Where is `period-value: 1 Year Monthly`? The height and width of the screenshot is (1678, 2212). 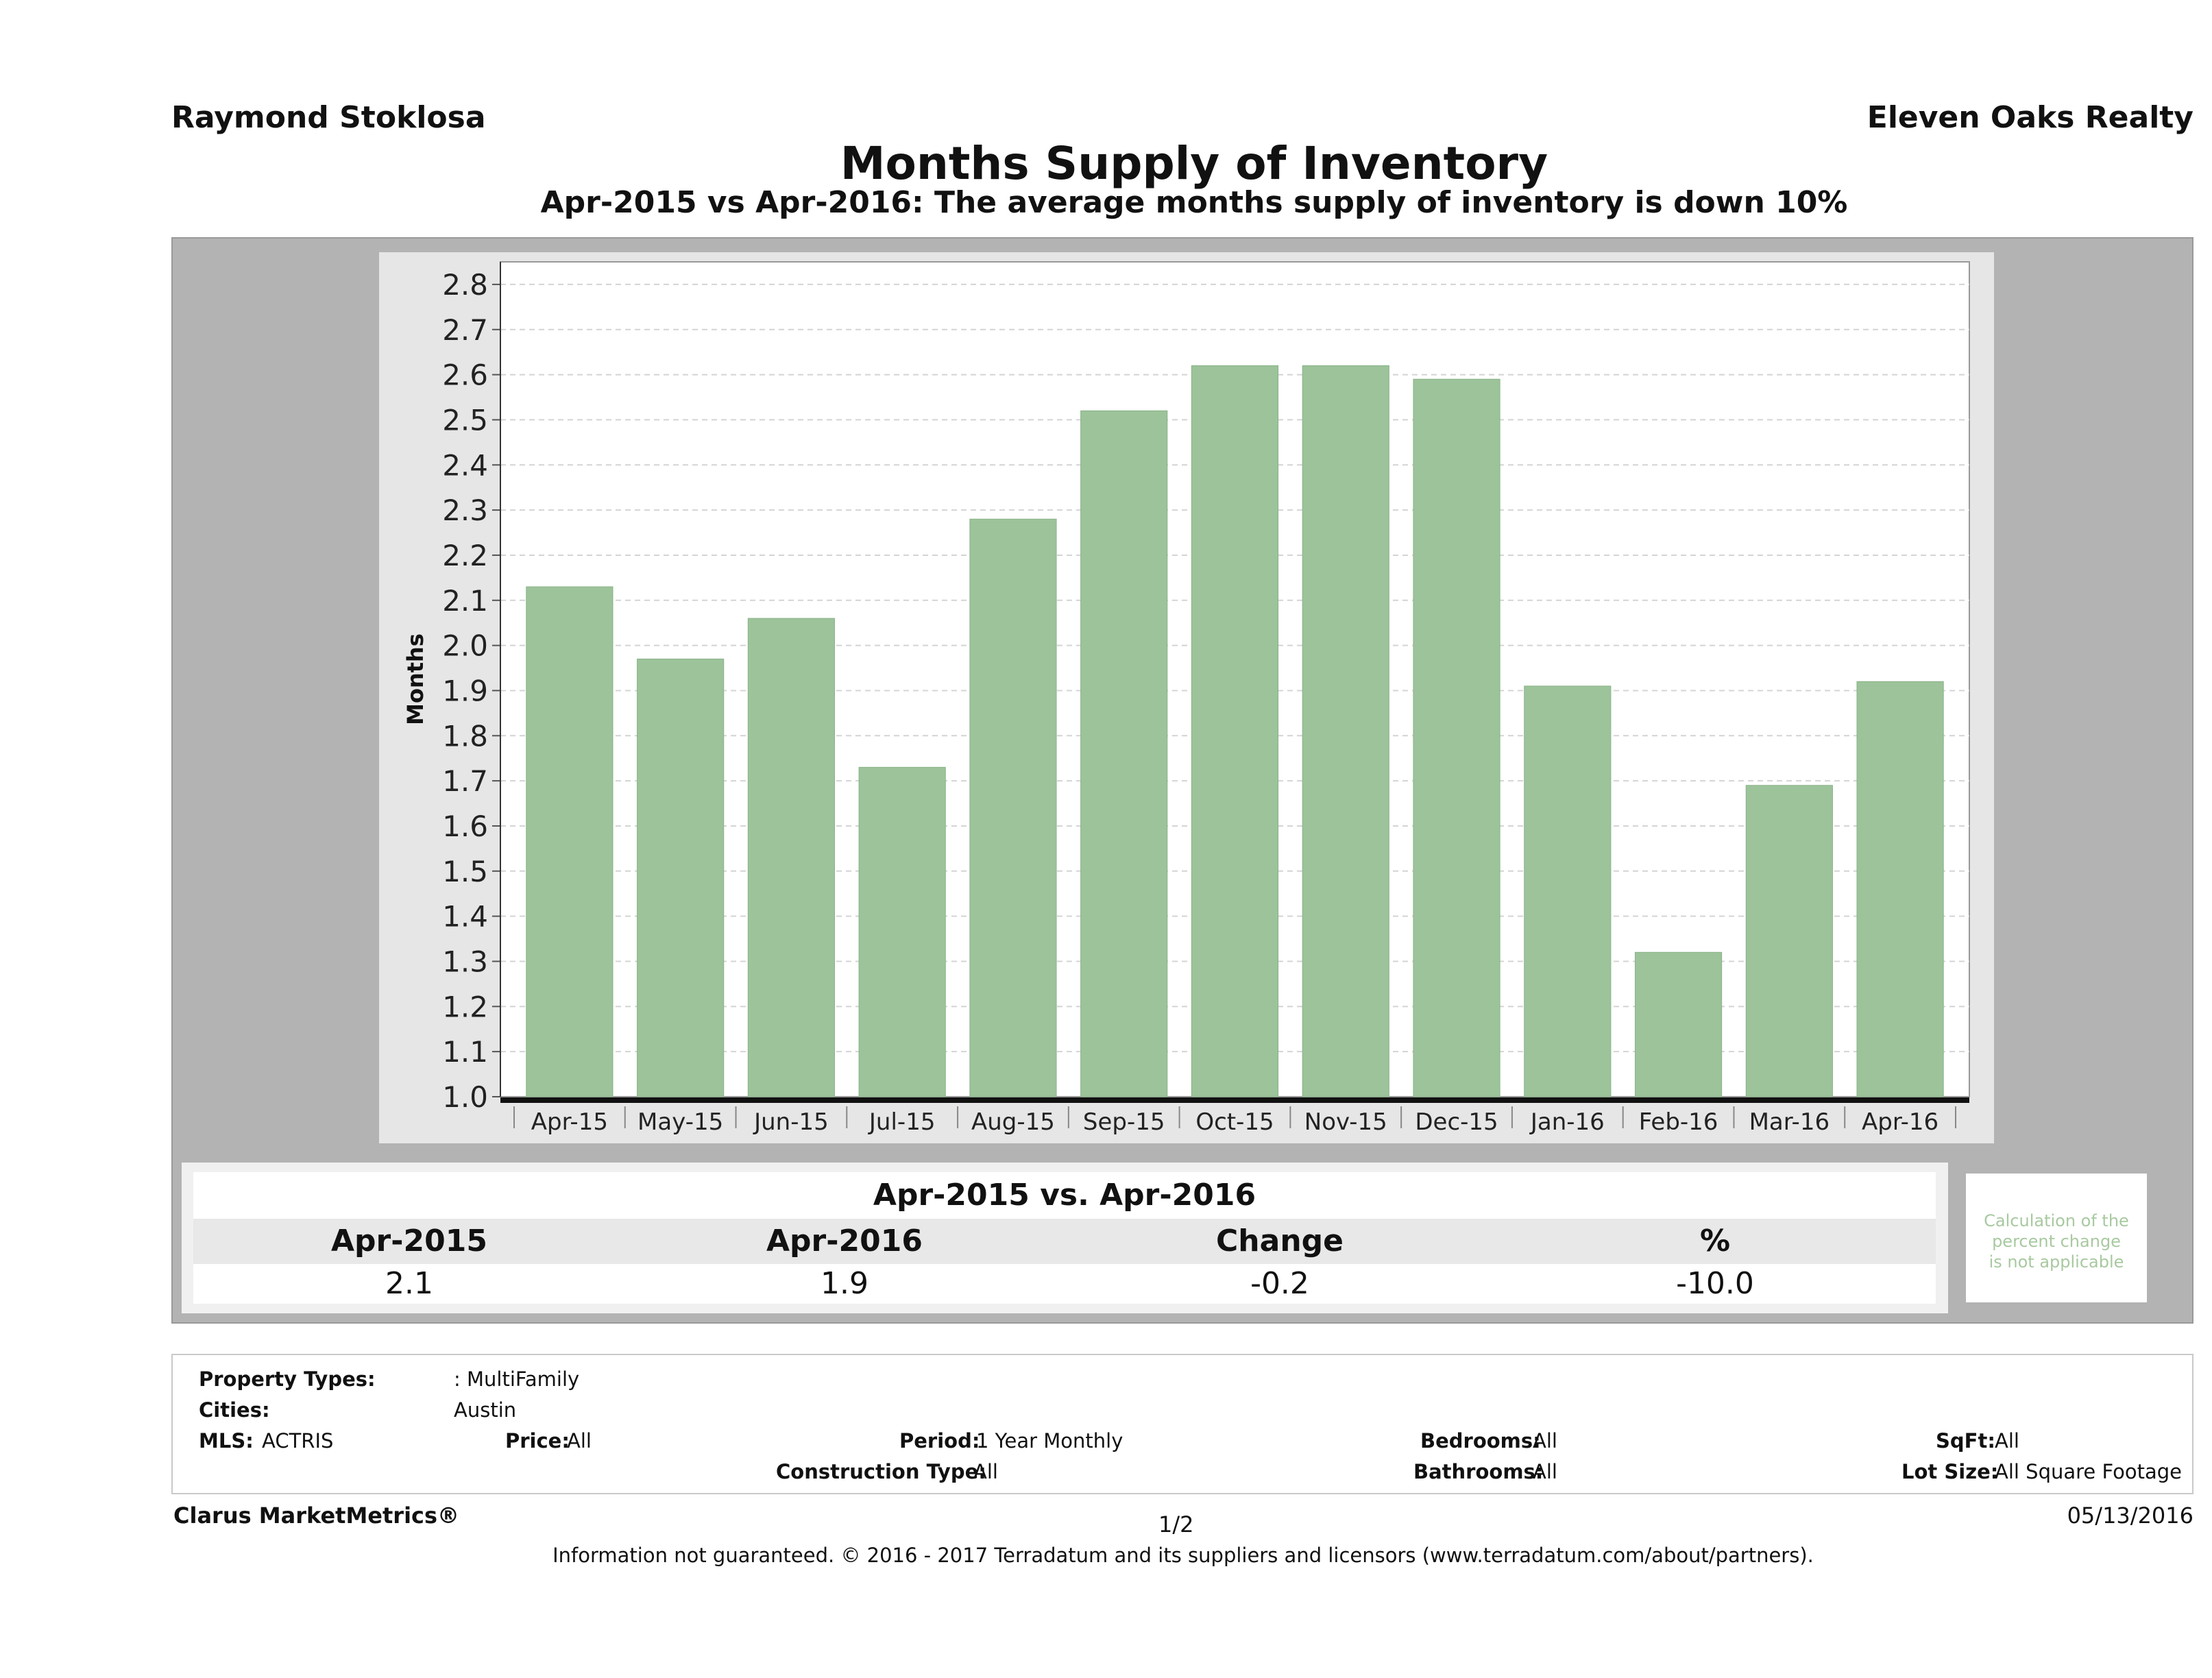
period-value: 1 Year Monthly is located at coordinates (1050, 1440).